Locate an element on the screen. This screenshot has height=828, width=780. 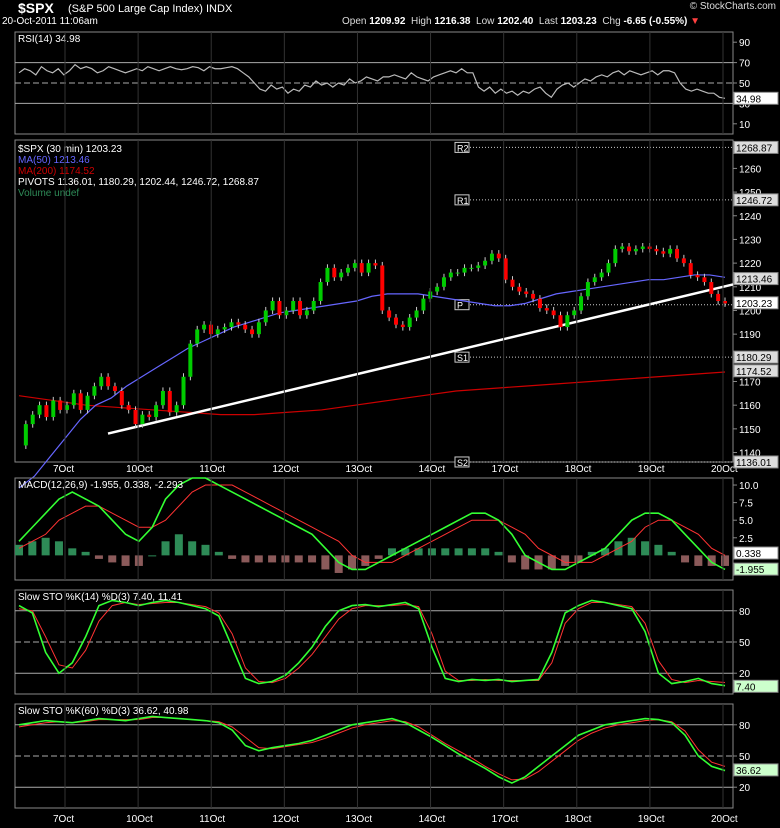
macd-axis-tick-label: 10.0 is located at coordinates (749, 486).